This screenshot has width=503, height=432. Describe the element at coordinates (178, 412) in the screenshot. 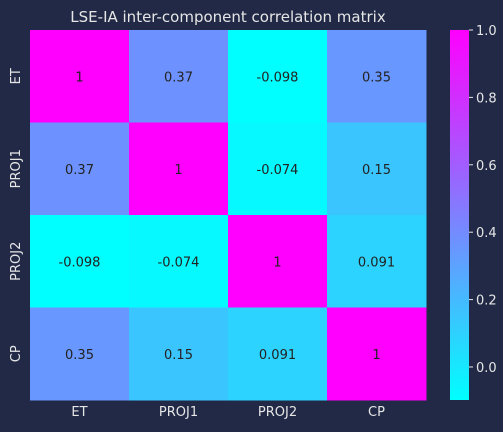

I see `x-tick-label: PROJ1` at that location.